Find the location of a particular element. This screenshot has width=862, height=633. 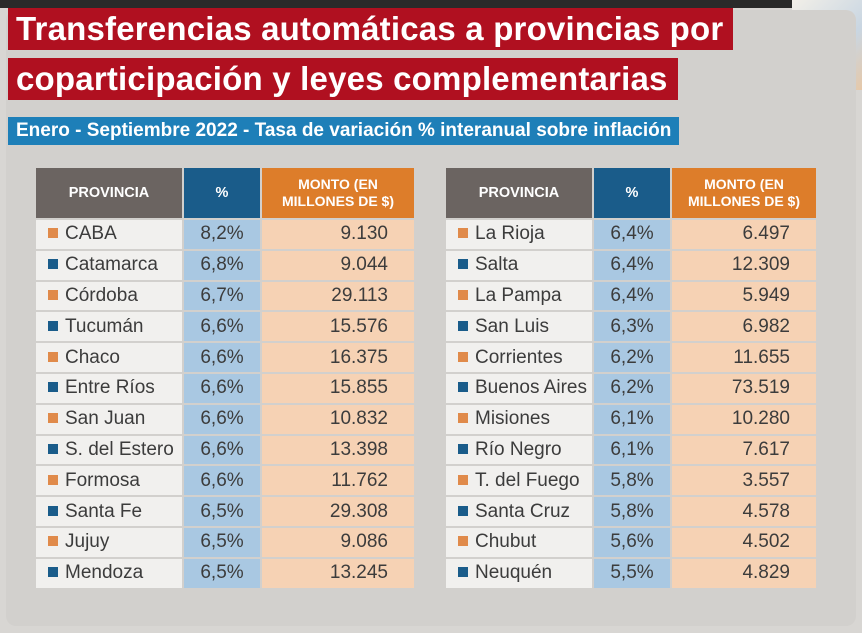

amount-cell: 9.044 is located at coordinates (338, 265).